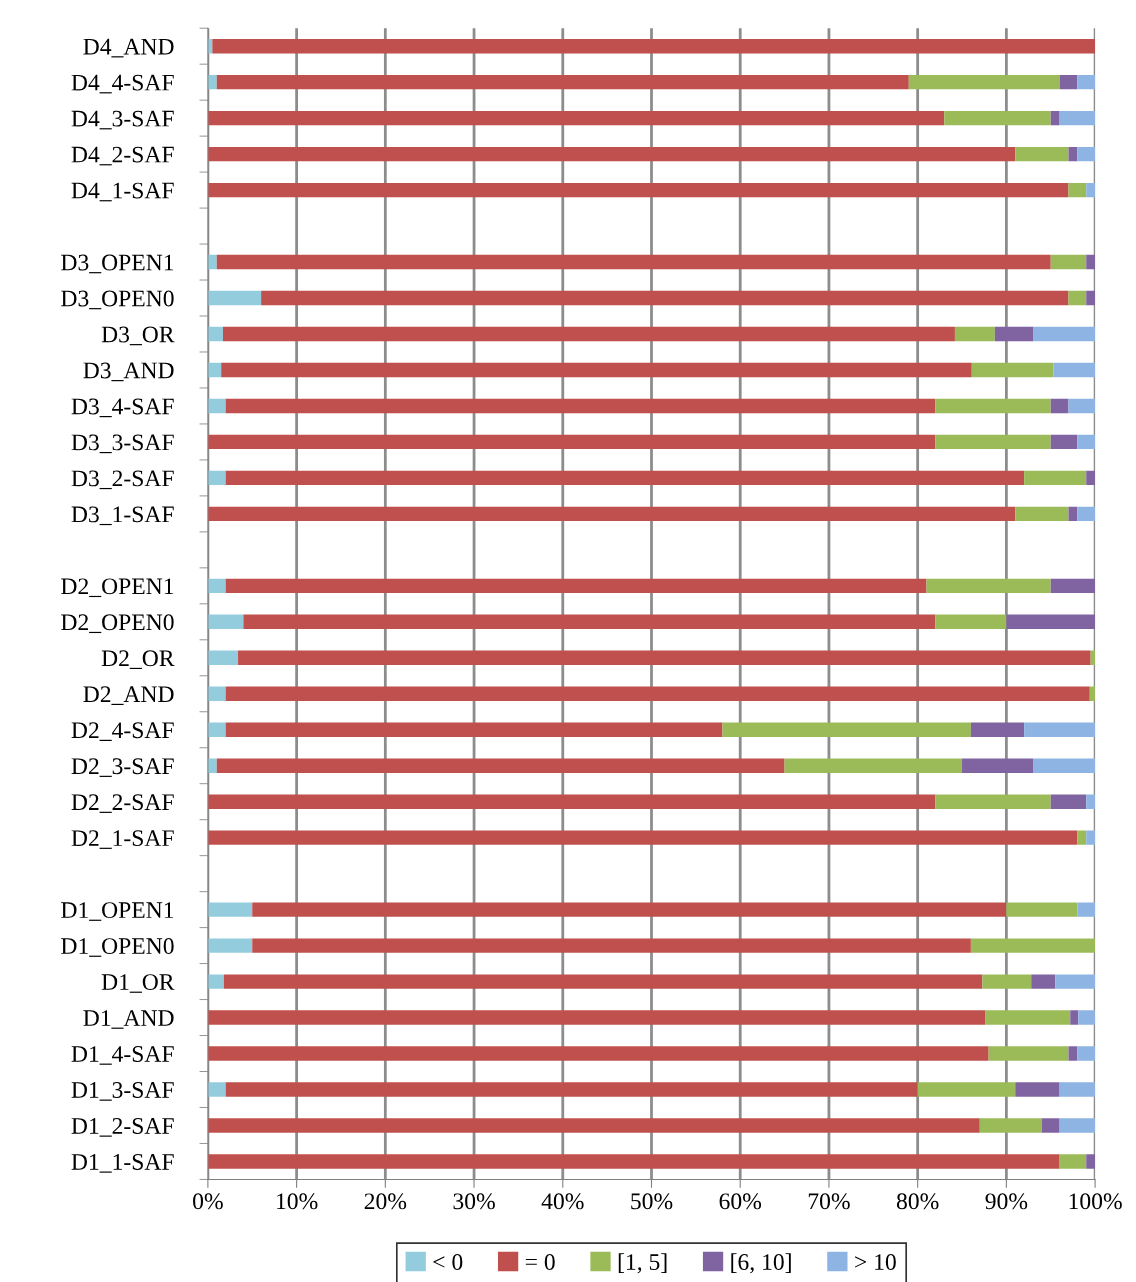 Image resolution: width=1136 pixels, height=1282 pixels. Describe the element at coordinates (122, 1163) in the screenshot. I see `y-tick-label: D1_1-SAF` at that location.